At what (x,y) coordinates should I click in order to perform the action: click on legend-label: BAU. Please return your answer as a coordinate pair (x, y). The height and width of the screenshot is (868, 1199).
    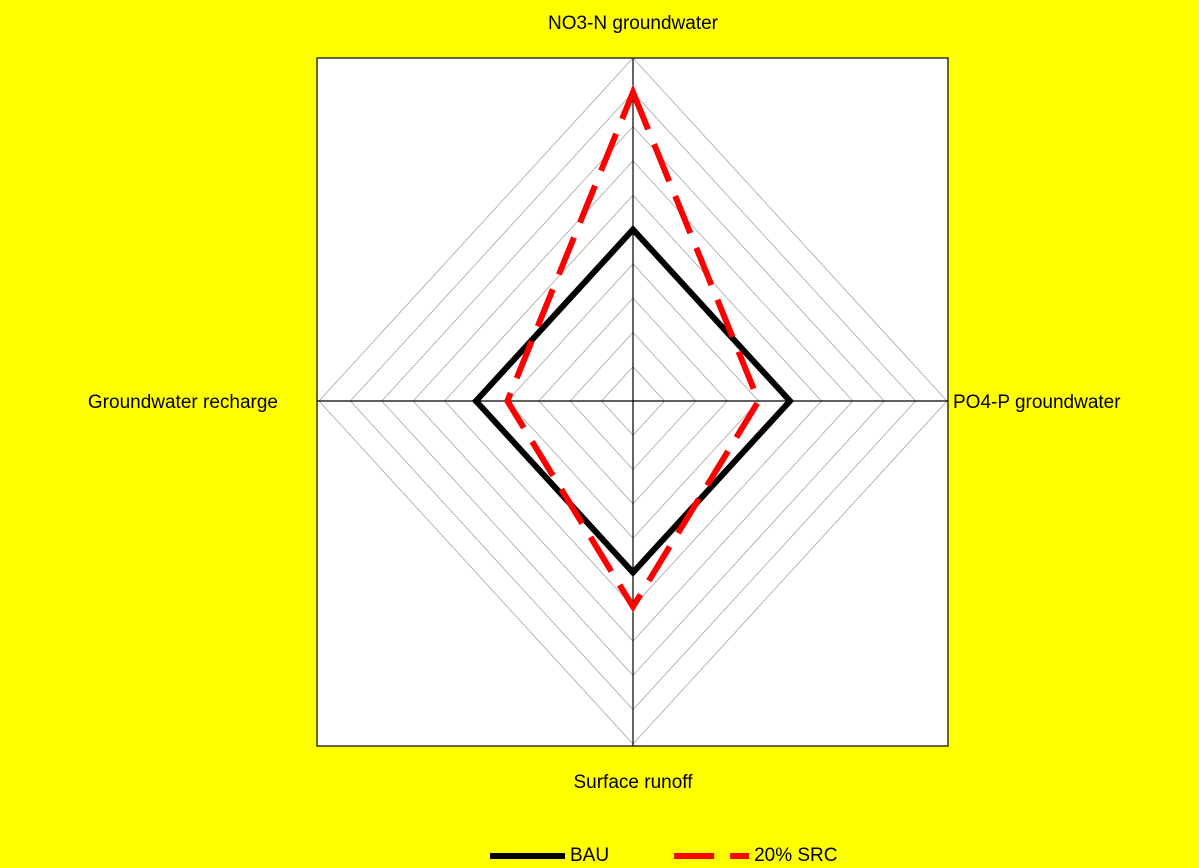
    Looking at the image, I should click on (589, 855).